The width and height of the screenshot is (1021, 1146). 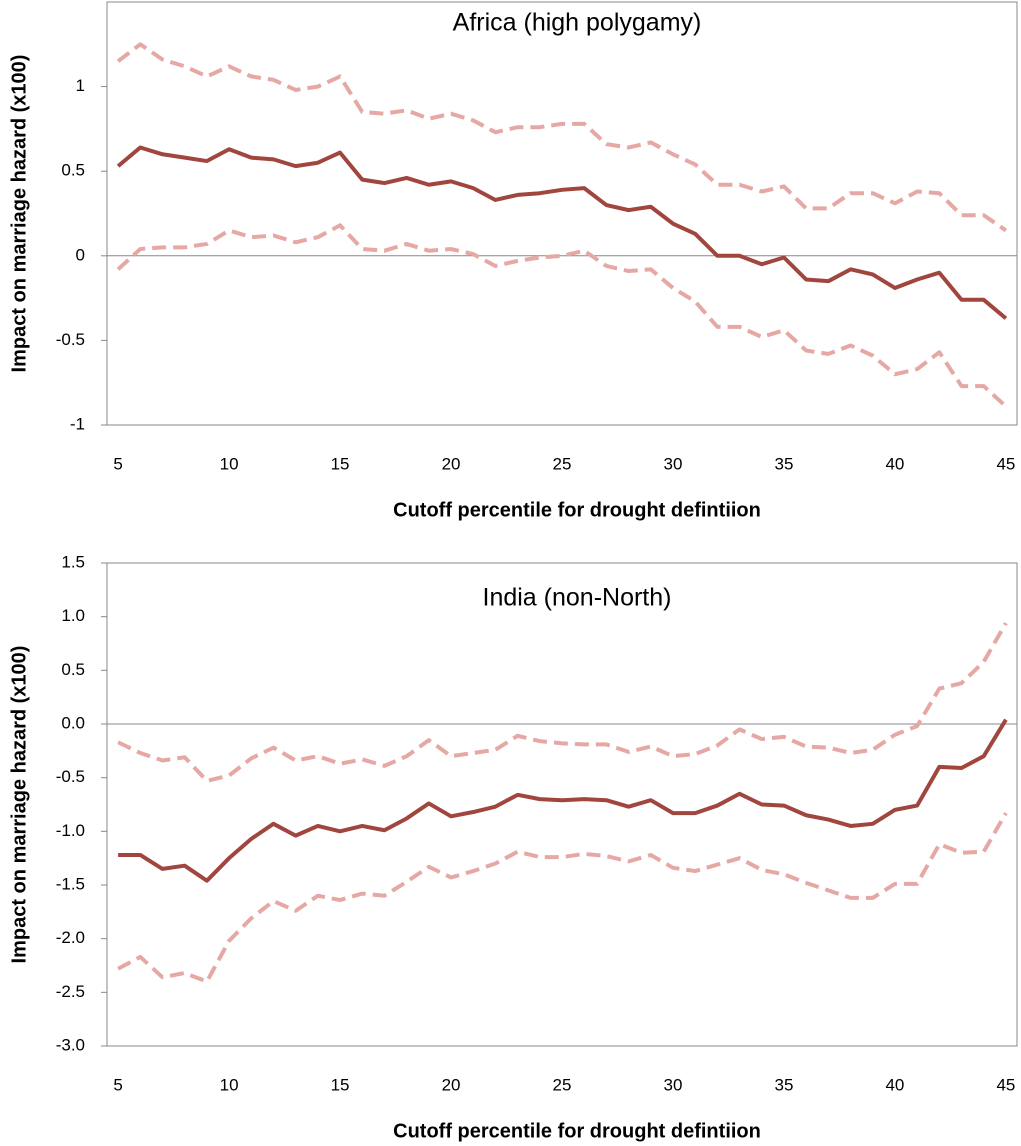 I want to click on y-tick-label: 0, so click(x=80, y=254).